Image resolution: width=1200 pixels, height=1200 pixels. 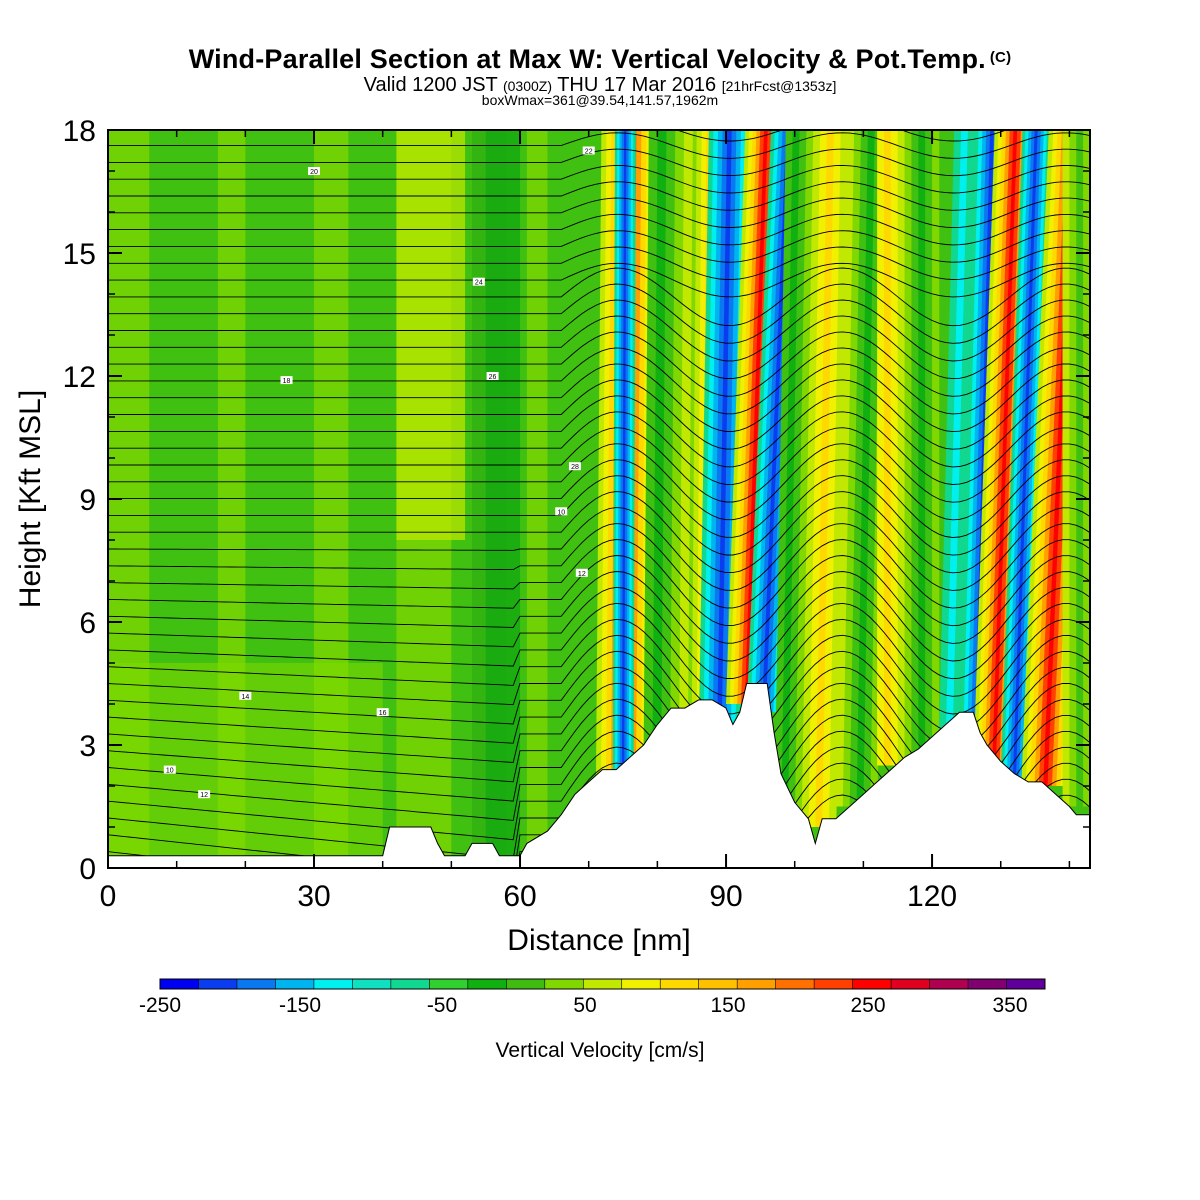 I want to click on x-tick-label: 30, so click(x=313, y=896).